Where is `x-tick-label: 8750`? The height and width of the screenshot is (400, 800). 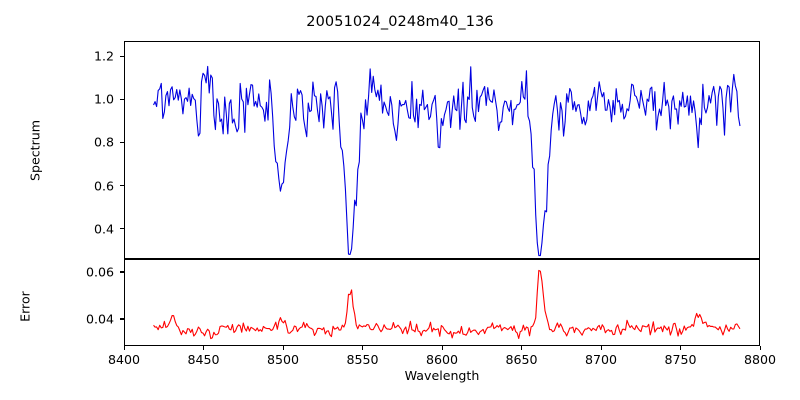 x-tick-label: 8750 is located at coordinates (680, 359).